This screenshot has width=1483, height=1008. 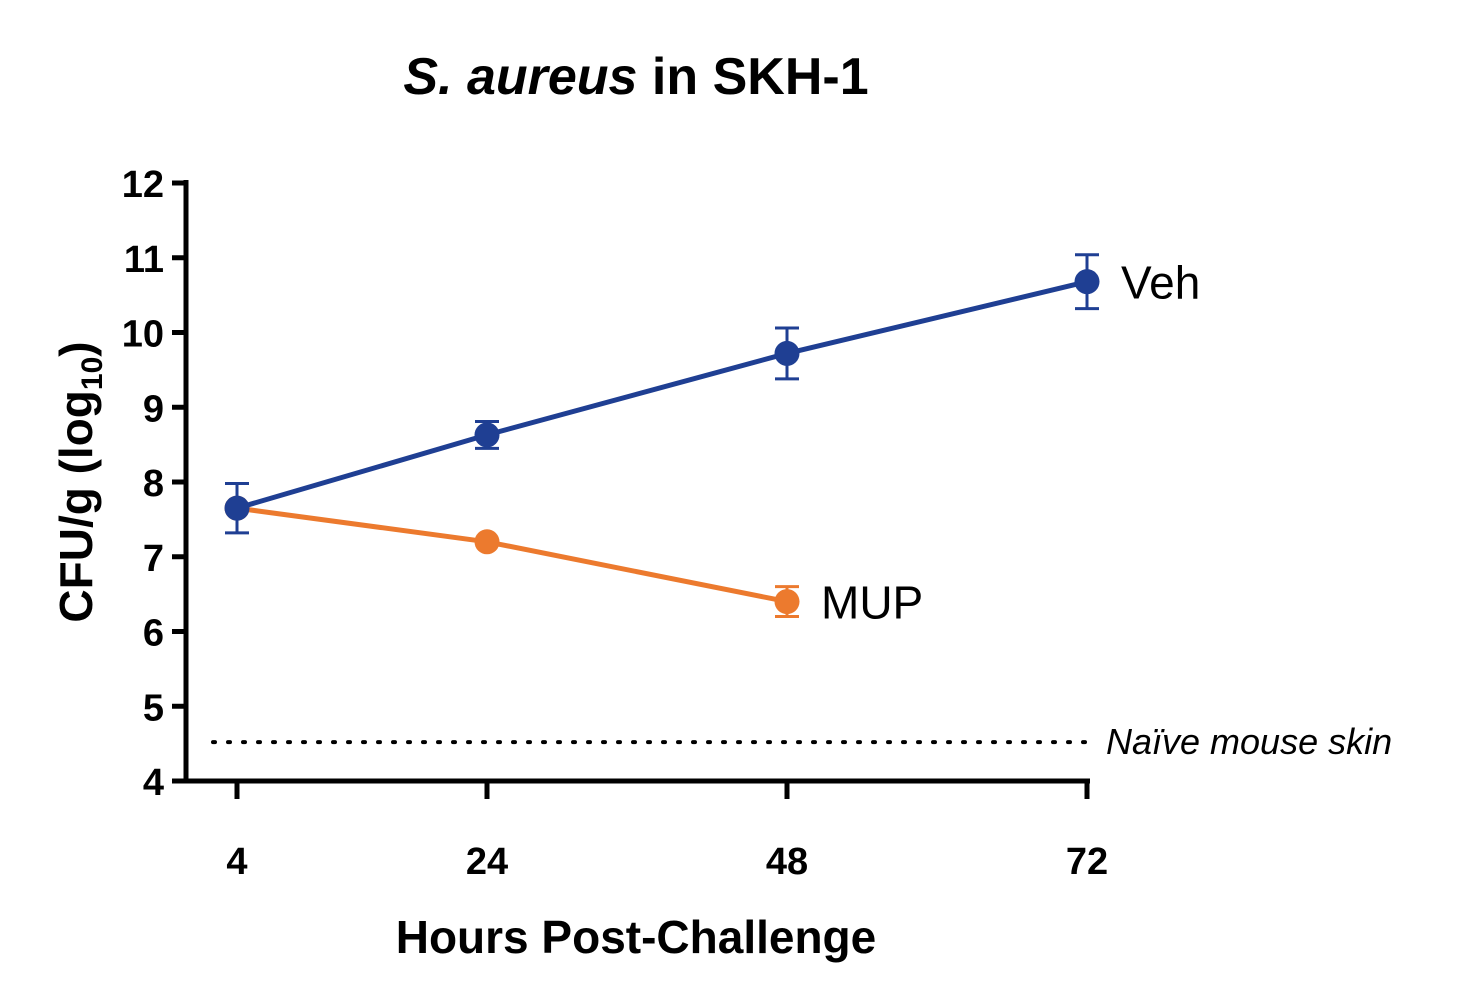 What do you see at coordinates (752, 77) in the screenshot?
I see `chart-title-rest: in SKH-1` at bounding box center [752, 77].